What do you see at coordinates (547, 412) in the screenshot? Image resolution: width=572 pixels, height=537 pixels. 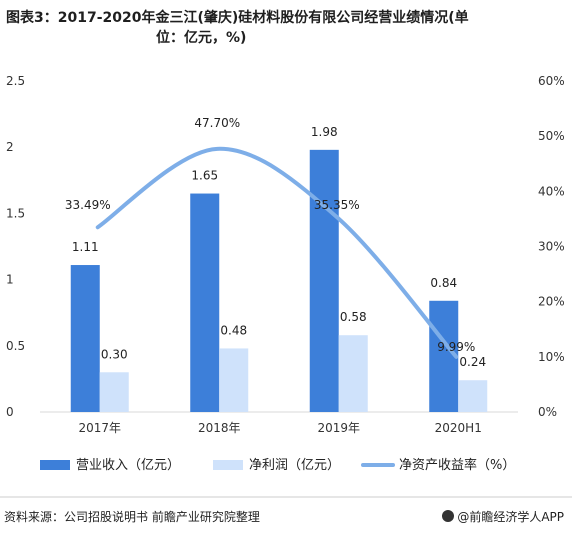 I see `y-right-tick-label: 0%` at bounding box center [547, 412].